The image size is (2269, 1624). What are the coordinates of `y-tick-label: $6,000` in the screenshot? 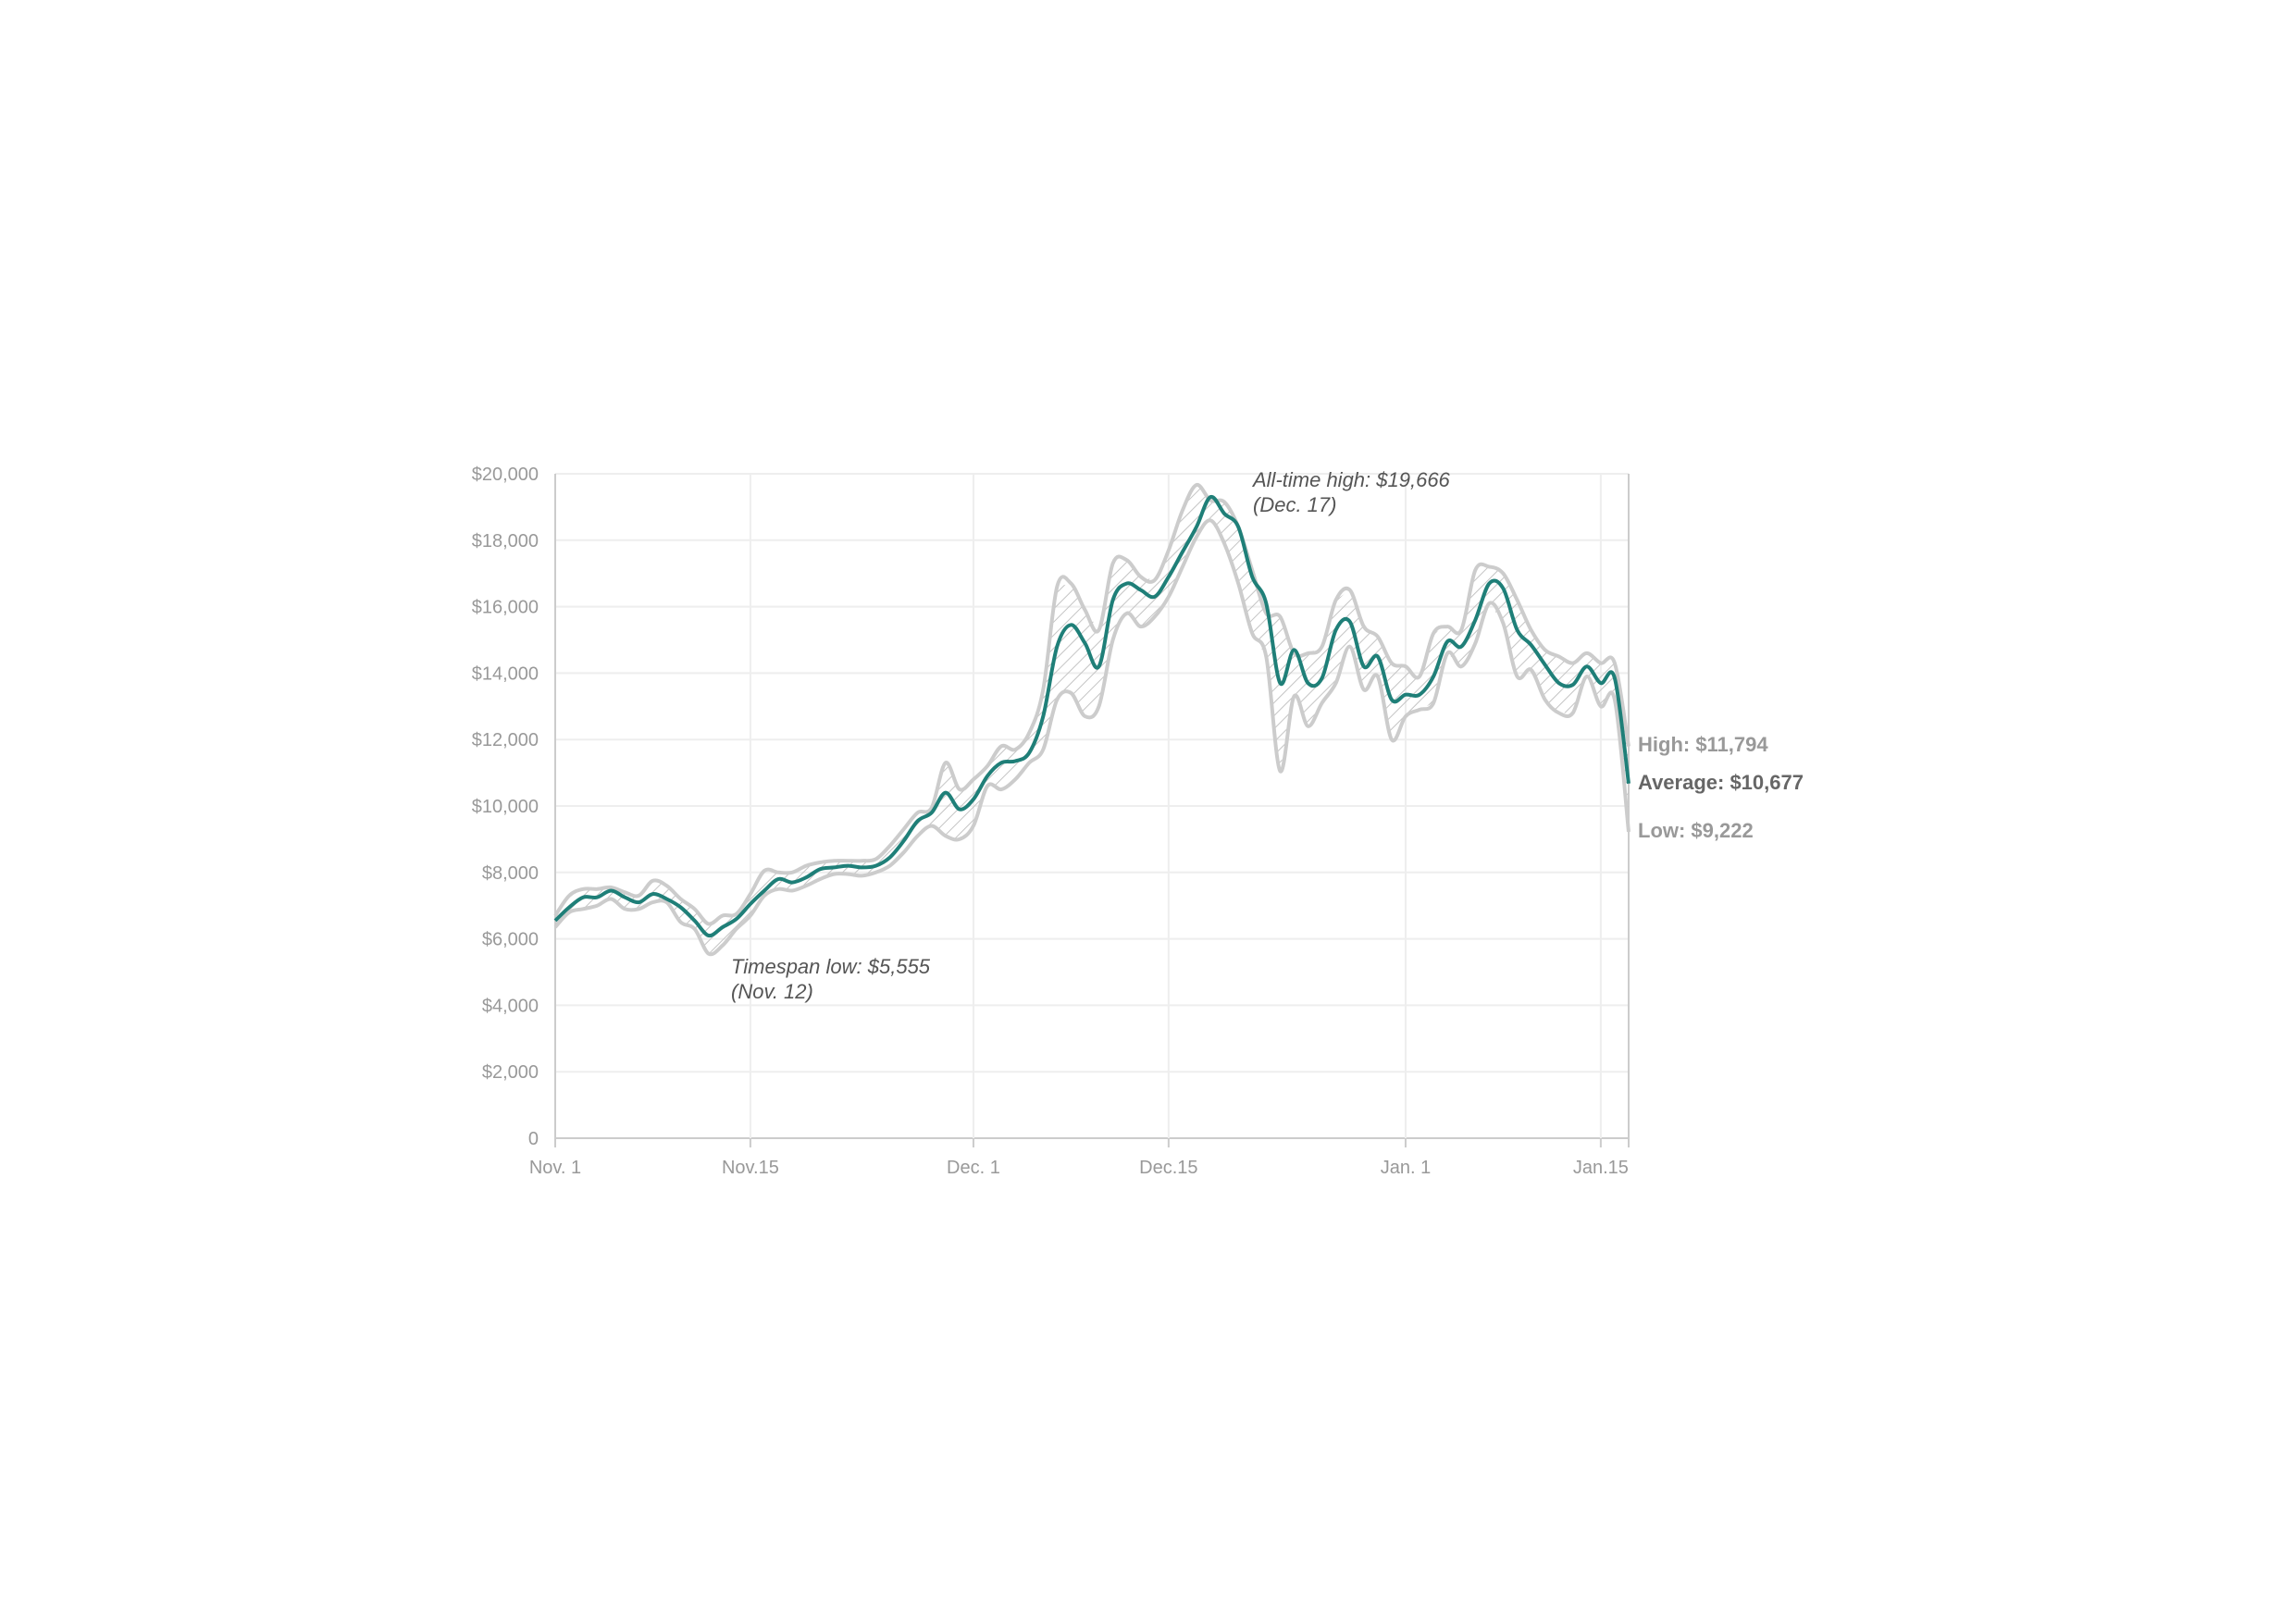 It's located at (510, 940).